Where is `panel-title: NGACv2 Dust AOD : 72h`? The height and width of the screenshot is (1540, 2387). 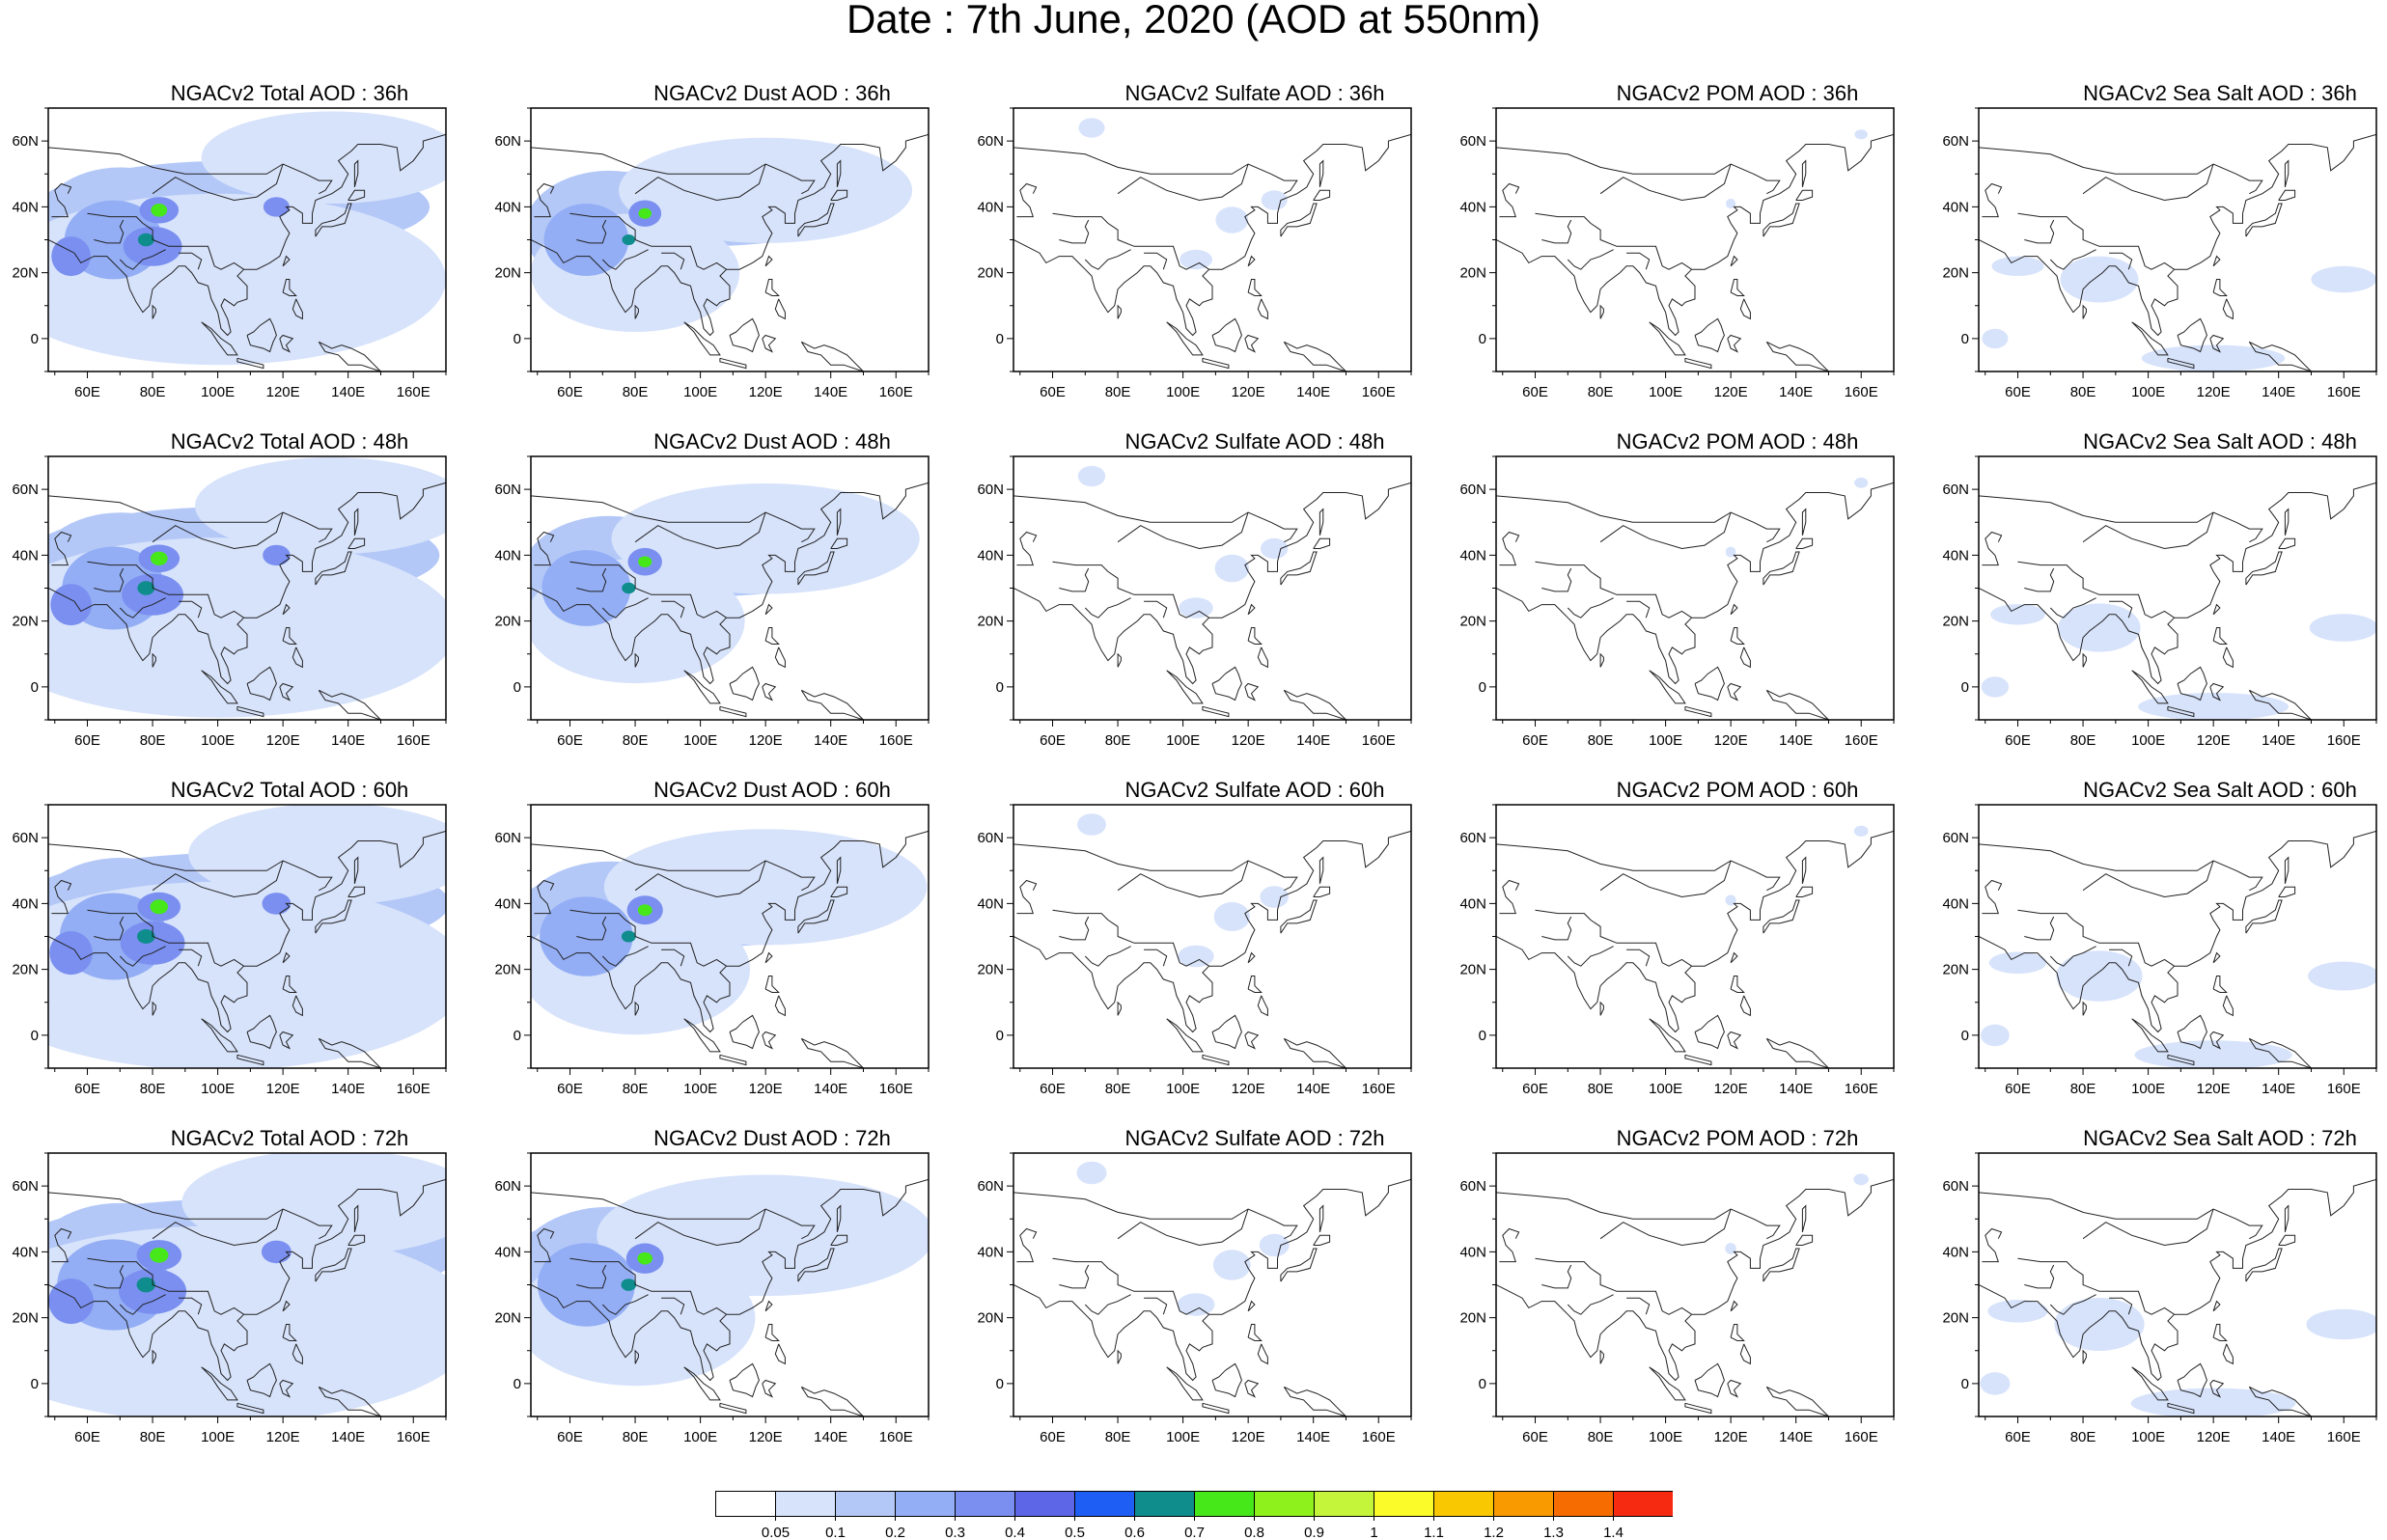 panel-title: NGACv2 Dust AOD : 72h is located at coordinates (772, 1138).